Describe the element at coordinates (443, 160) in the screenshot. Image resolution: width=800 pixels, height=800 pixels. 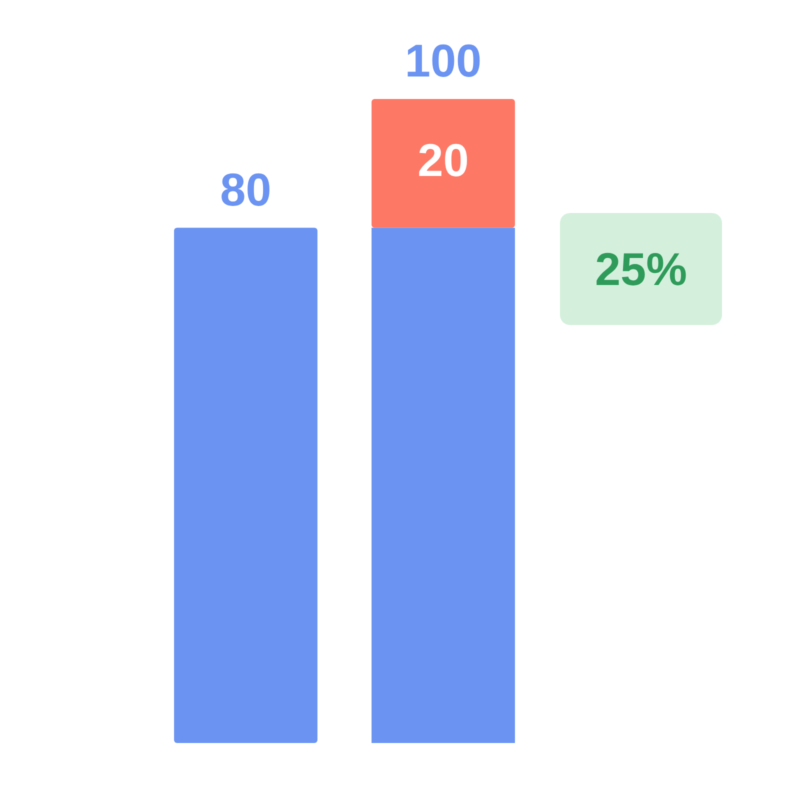
I see `data-label: 20` at that location.